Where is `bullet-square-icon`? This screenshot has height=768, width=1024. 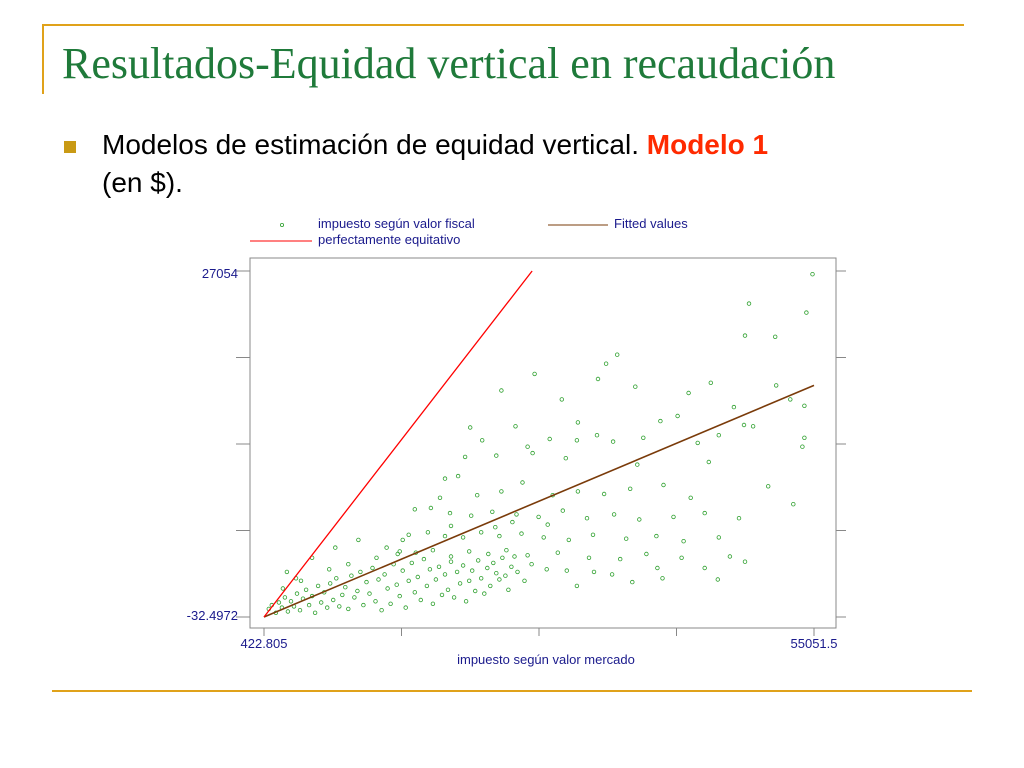 bullet-square-icon is located at coordinates (70, 147).